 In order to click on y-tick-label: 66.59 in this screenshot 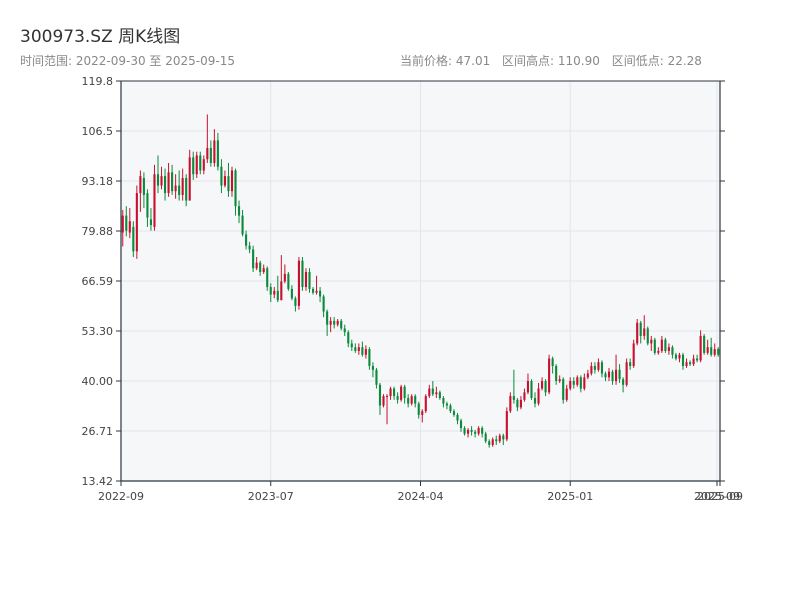, I will do `click(98, 281)`.